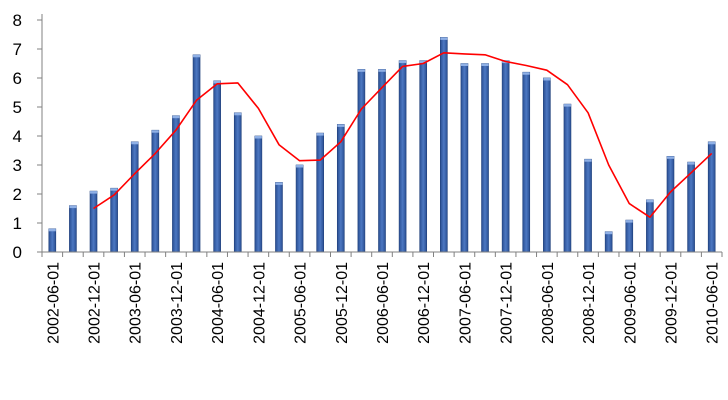 This screenshot has height=400, width=728. Describe the element at coordinates (548, 303) in the screenshot. I see `x-tick-label: 2008-06-01` at that location.